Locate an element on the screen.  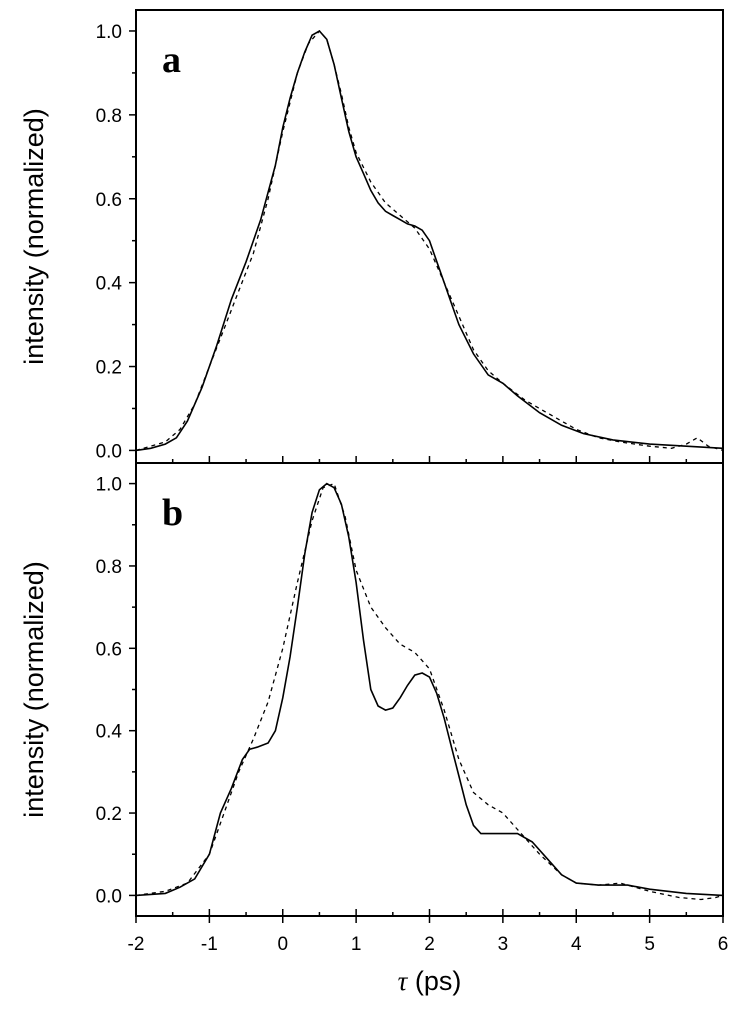
panel-a-ytick-label: 1.0 is located at coordinates (109, 32).